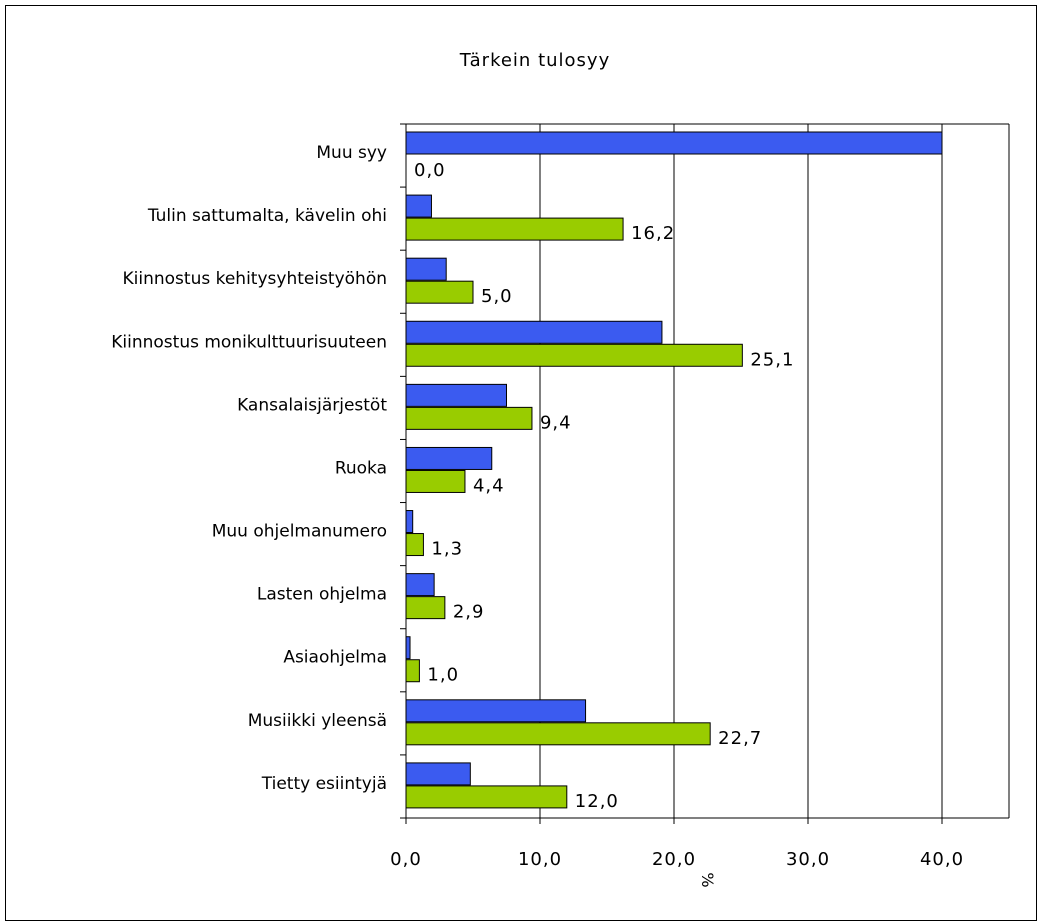 Image resolution: width=1039 pixels, height=924 pixels. Describe the element at coordinates (299, 532) in the screenshot. I see `category-label: Muu ohjelmanumero` at that location.